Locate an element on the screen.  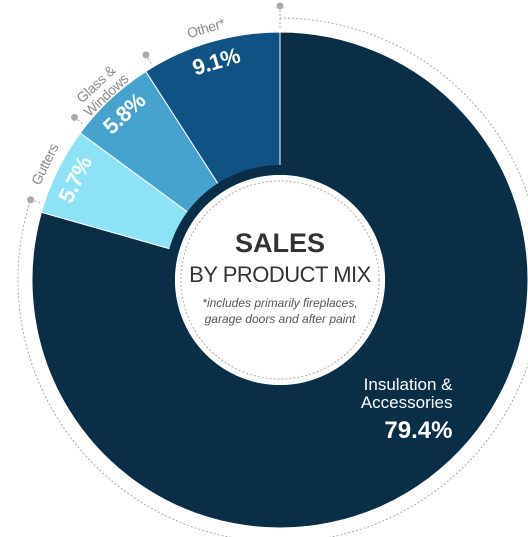
chart-title: SALES is located at coordinates (280, 243).